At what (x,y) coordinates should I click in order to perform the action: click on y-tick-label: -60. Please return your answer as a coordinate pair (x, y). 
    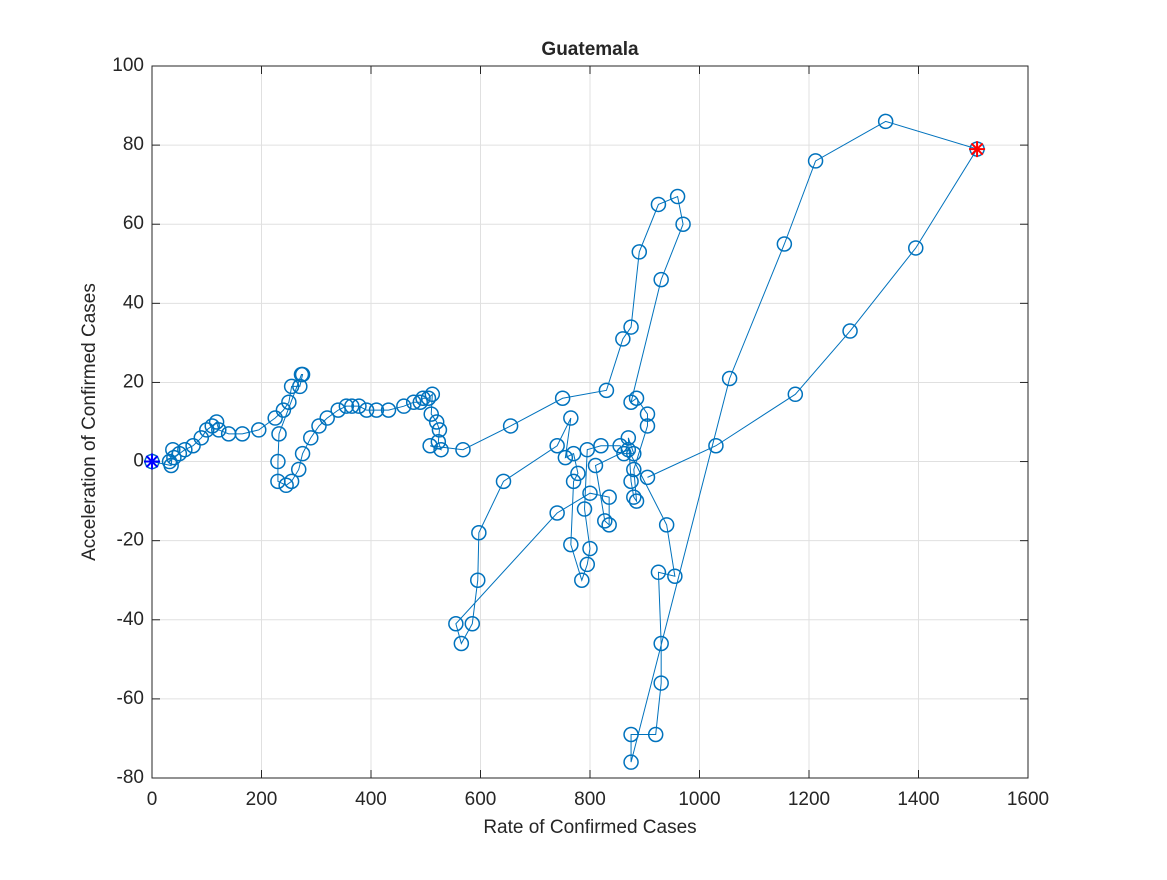
    Looking at the image, I should click on (130, 698).